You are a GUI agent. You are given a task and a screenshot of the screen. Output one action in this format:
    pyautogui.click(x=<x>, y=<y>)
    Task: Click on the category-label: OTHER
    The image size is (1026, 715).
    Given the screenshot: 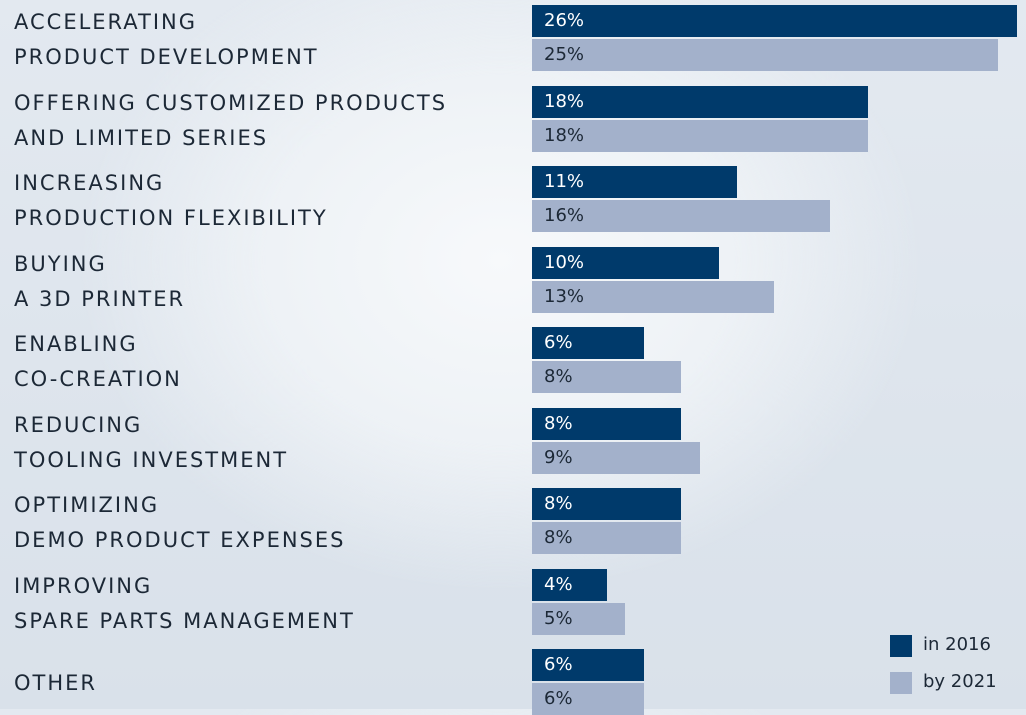 What is the action you would take?
    pyautogui.click(x=56, y=683)
    